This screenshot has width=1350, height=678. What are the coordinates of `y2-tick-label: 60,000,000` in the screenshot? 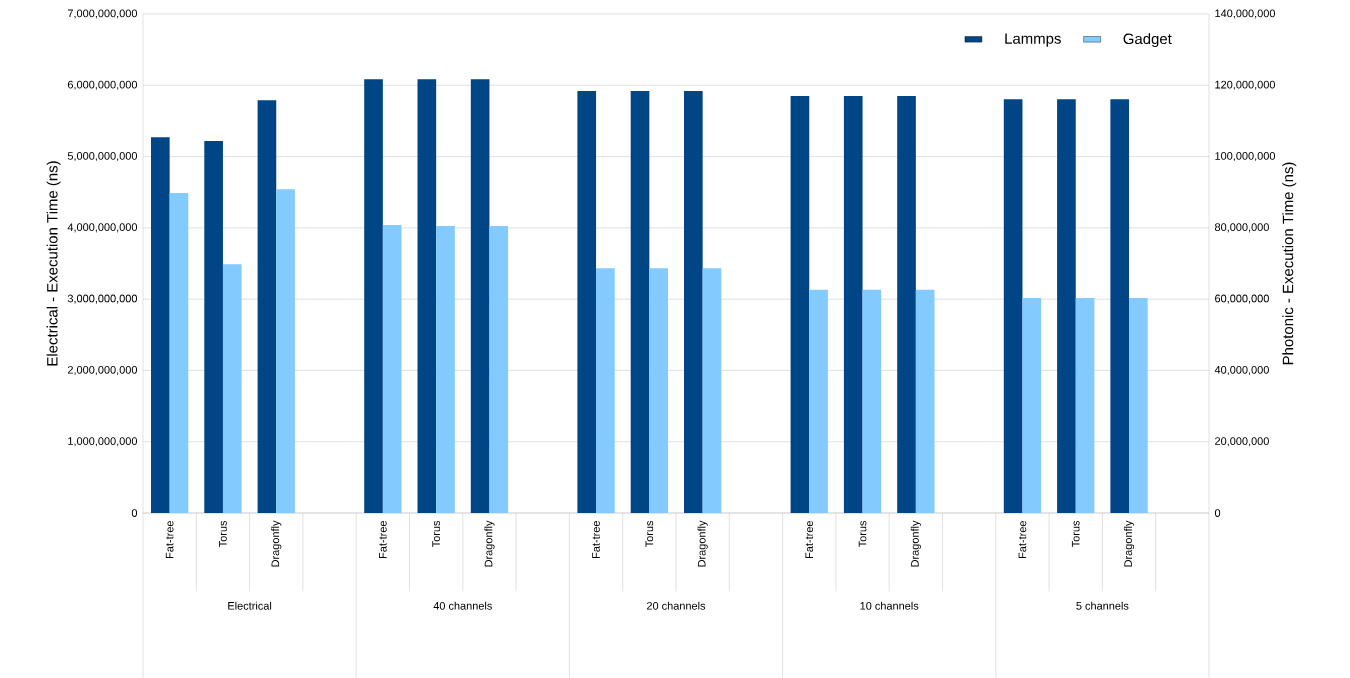 It's located at (1242, 299).